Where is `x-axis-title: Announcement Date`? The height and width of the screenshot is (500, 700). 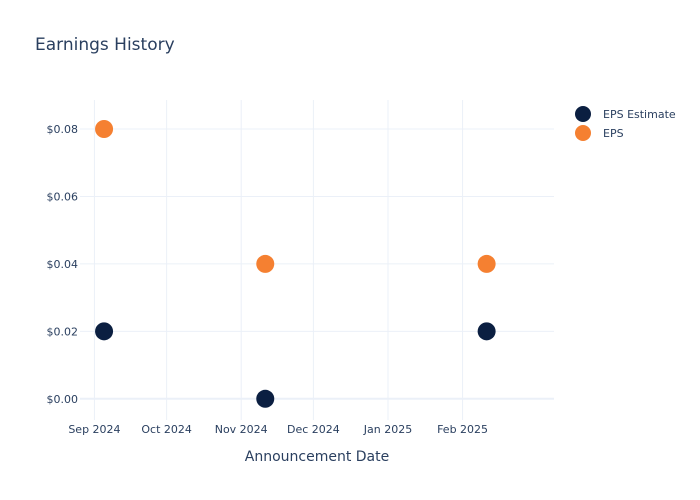
x-axis-title: Announcement Date is located at coordinates (317, 457).